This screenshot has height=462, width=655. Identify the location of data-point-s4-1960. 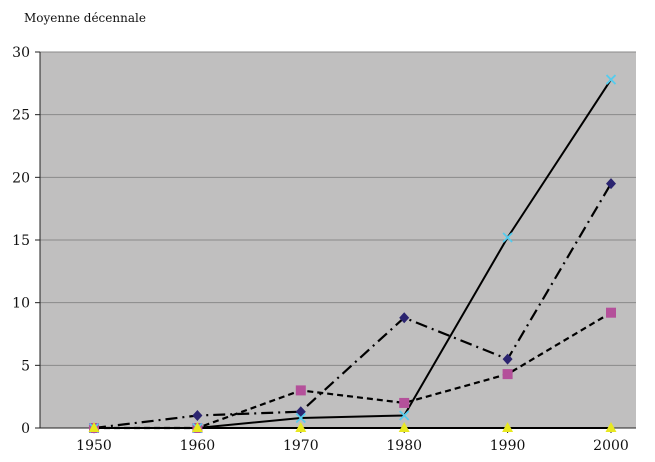
(197, 427).